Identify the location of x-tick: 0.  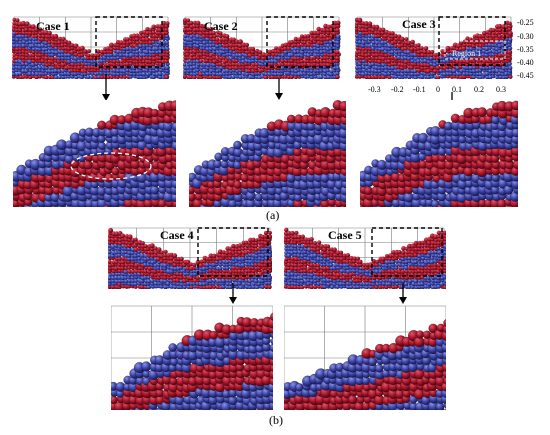
(438, 89).